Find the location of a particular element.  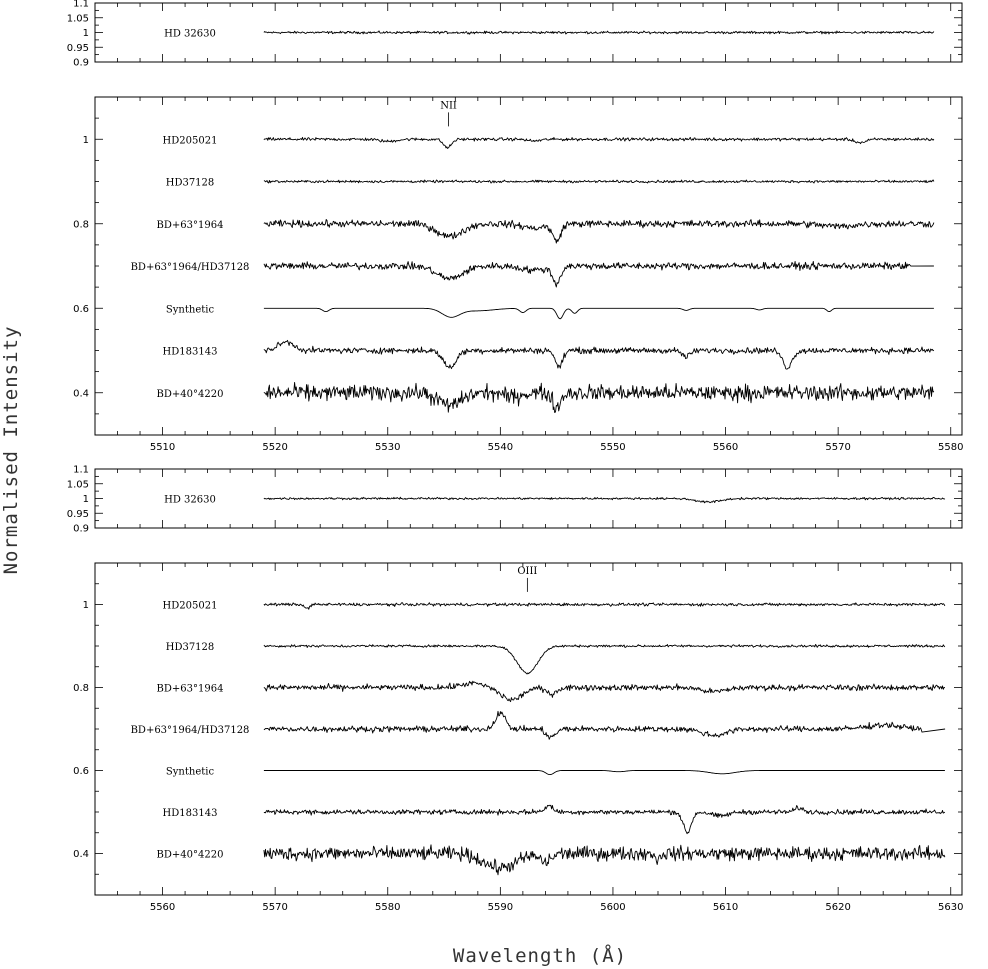

x-tick-label: 5530 is located at coordinates (387, 447).